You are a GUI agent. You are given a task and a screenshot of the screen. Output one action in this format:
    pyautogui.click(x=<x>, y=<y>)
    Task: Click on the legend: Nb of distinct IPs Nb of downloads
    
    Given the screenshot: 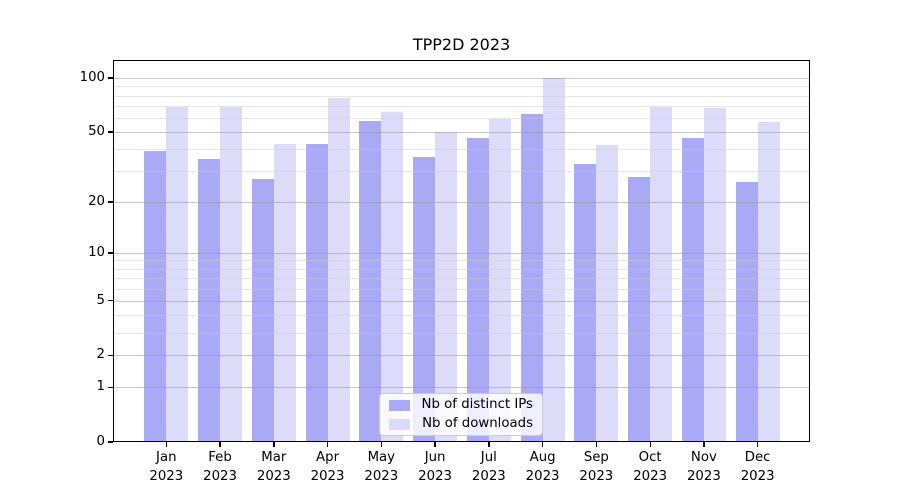 What is the action you would take?
    pyautogui.click(x=461, y=414)
    